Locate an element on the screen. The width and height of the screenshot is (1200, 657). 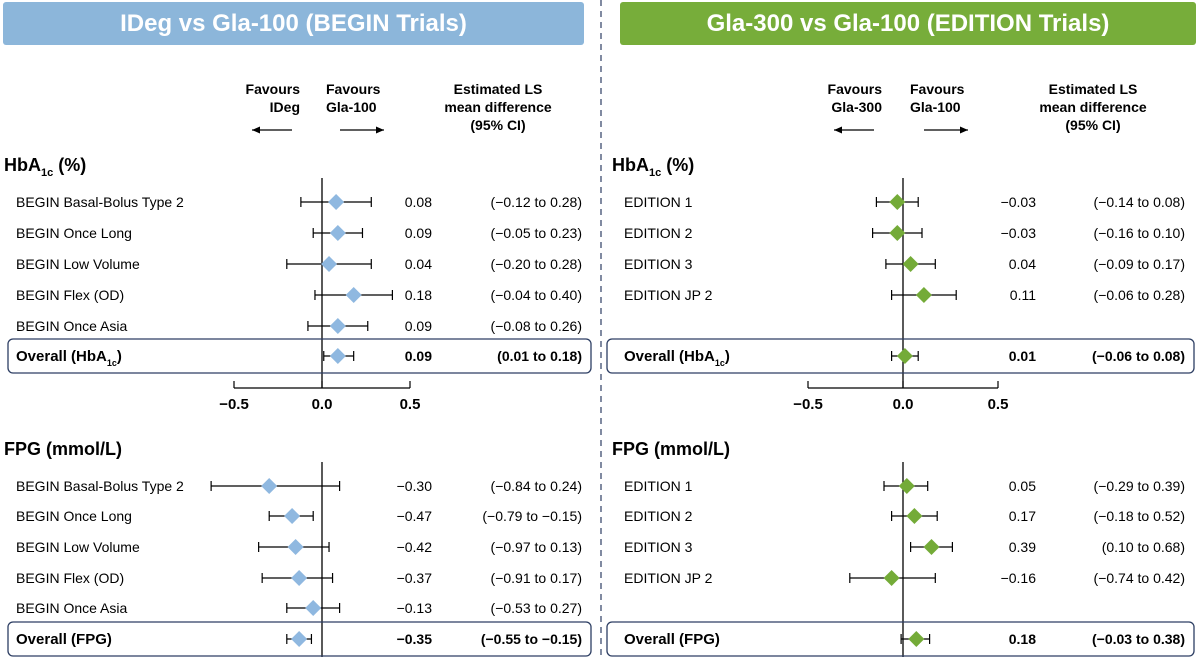
estimate-value: 0.18 is located at coordinates (418, 295).